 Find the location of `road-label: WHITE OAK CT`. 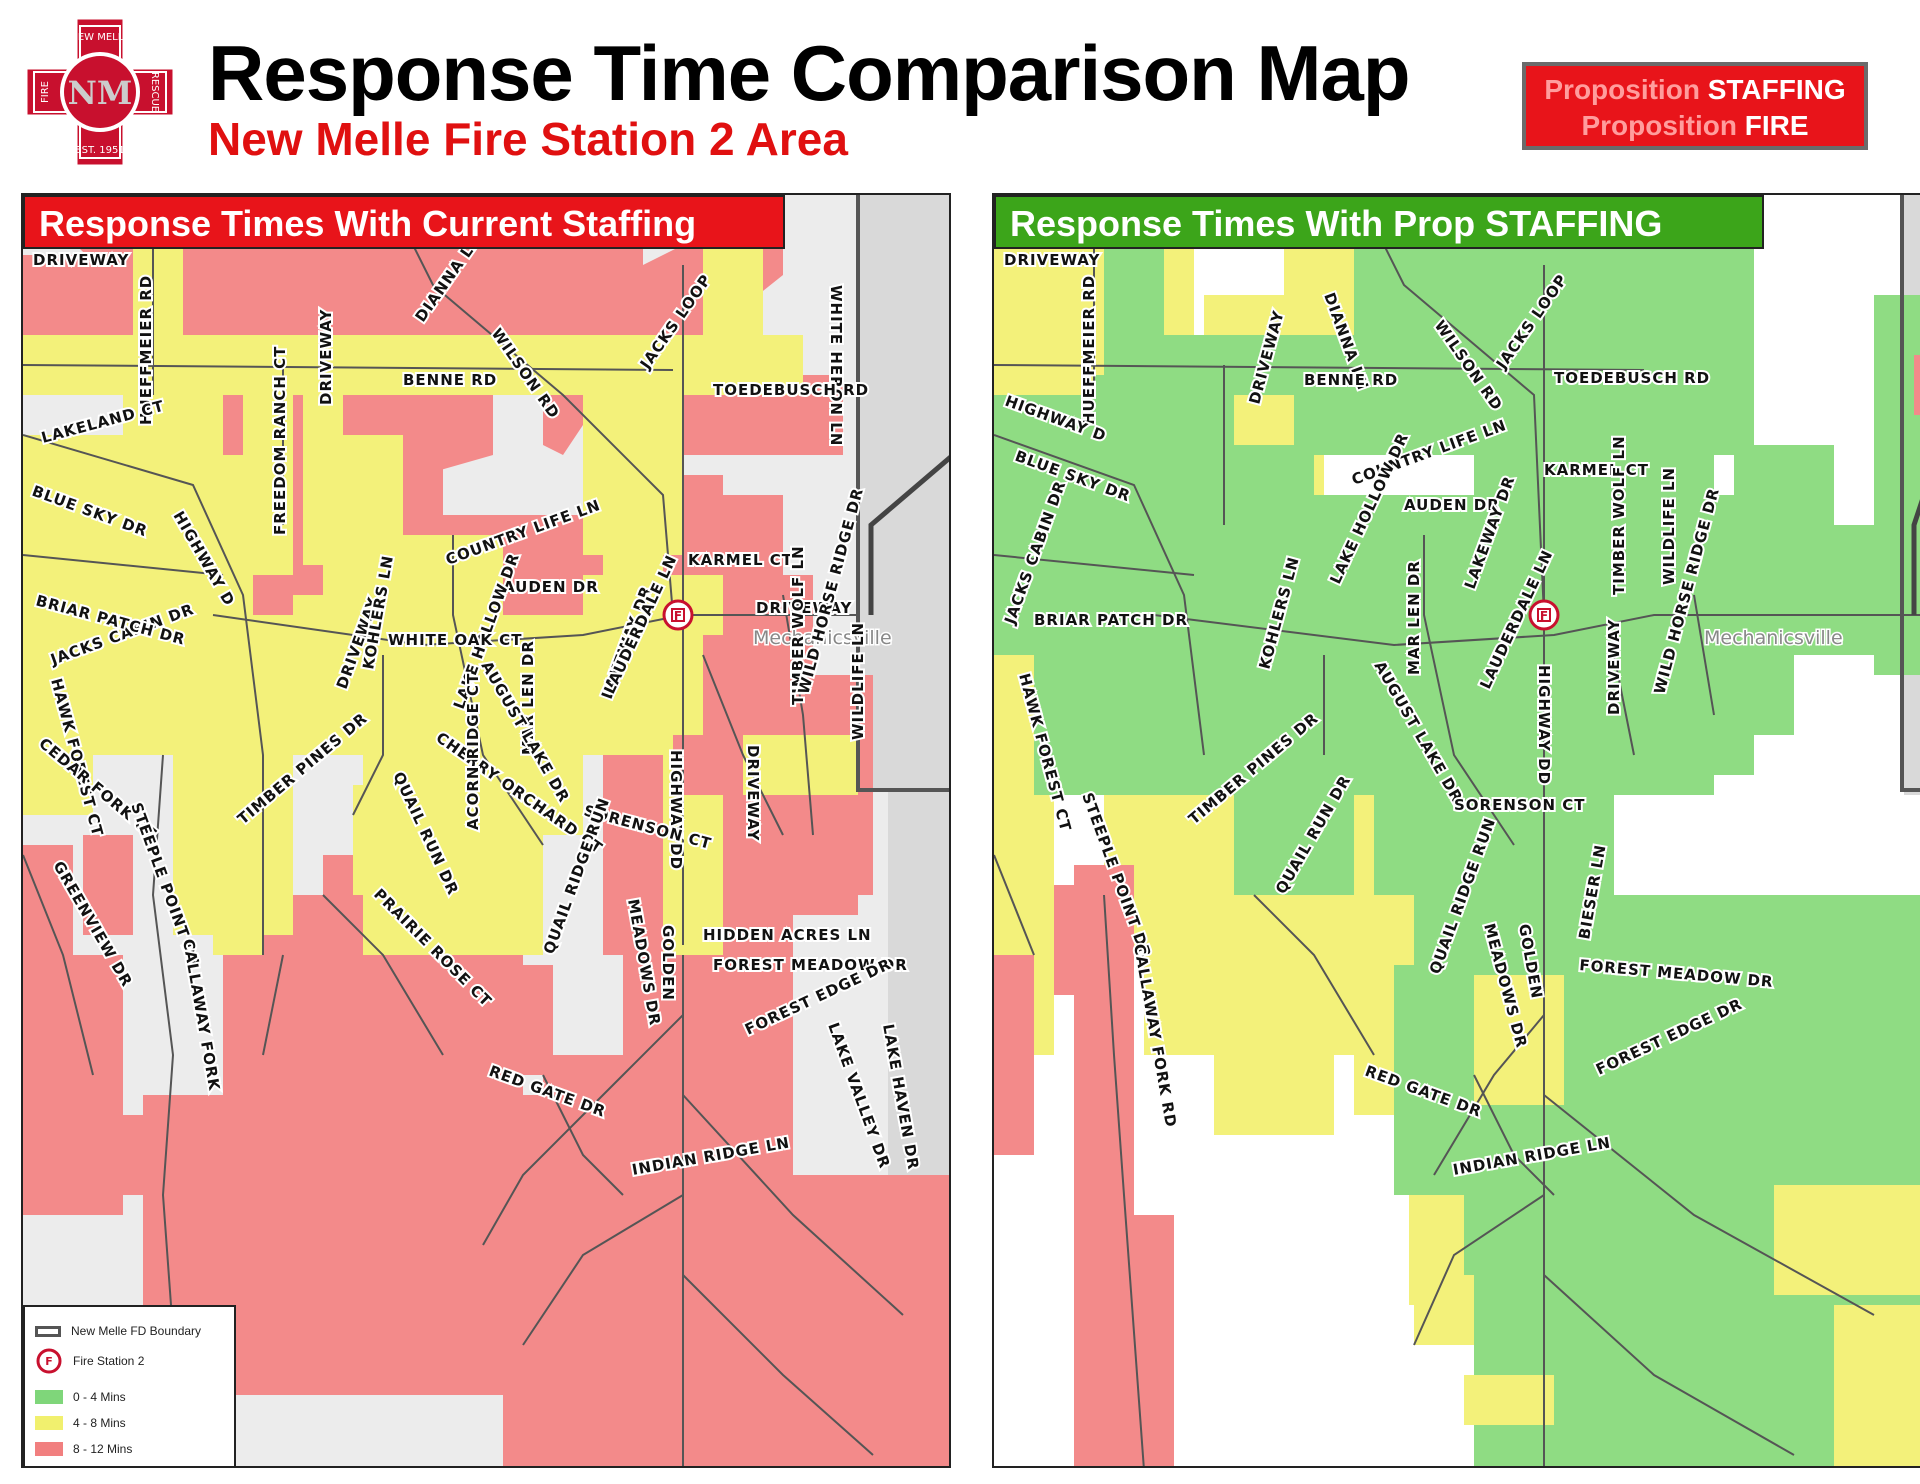

road-label: WHITE OAK CT is located at coordinates (455, 640).